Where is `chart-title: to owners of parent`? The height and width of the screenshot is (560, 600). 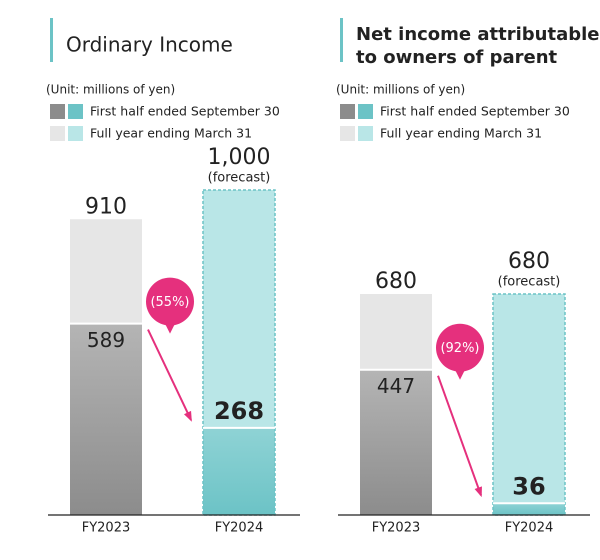 chart-title: to owners of parent is located at coordinates (457, 57).